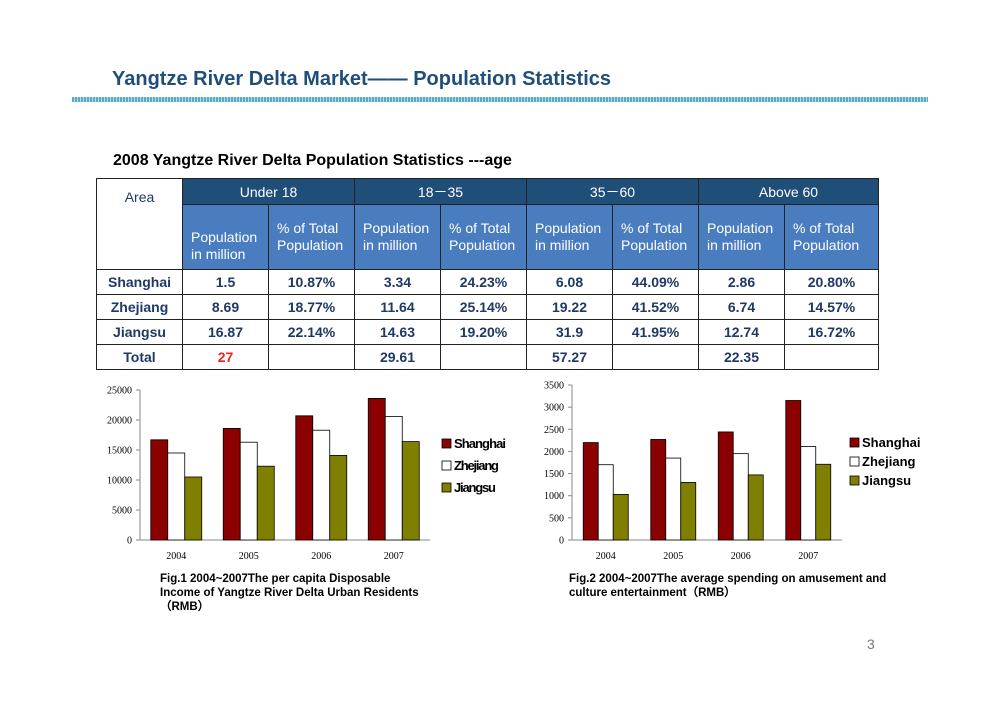  What do you see at coordinates (397, 282) in the screenshot?
I see `table-cell: 3.34` at bounding box center [397, 282].